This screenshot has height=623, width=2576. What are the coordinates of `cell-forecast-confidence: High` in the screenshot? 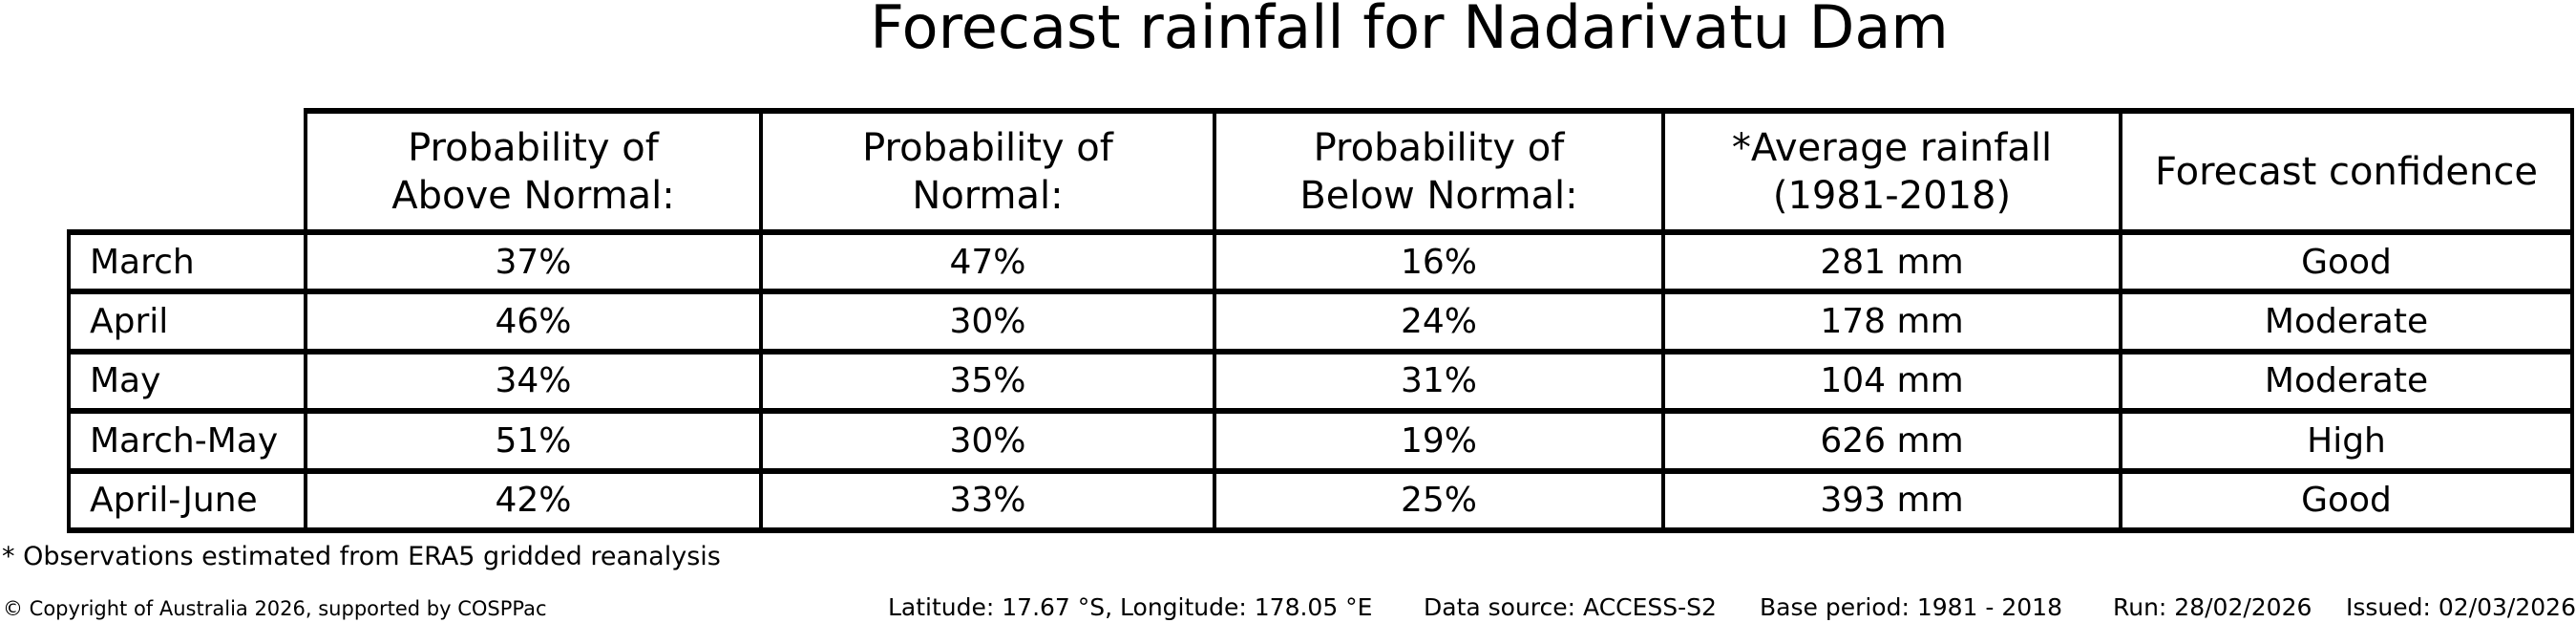 It's located at (2346, 441).